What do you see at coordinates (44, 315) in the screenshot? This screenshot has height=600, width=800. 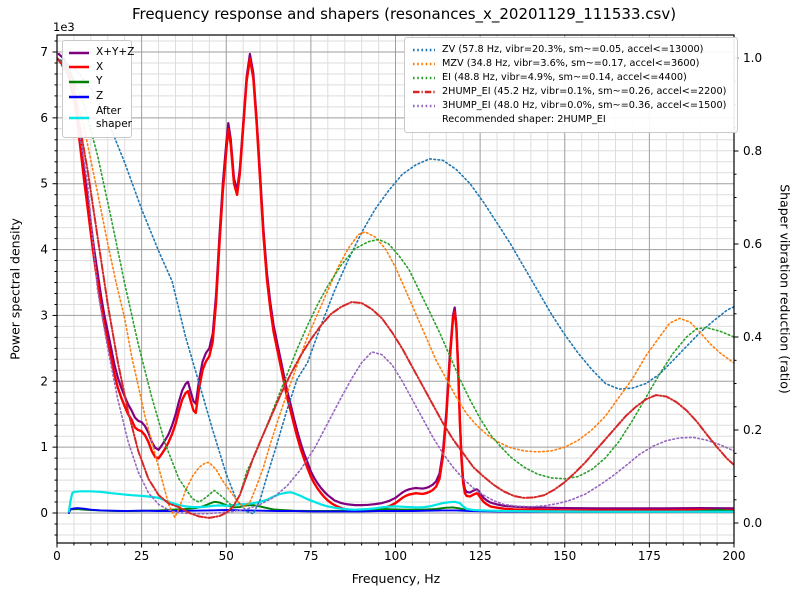 I see `y-left-tick-label: 3` at bounding box center [44, 315].